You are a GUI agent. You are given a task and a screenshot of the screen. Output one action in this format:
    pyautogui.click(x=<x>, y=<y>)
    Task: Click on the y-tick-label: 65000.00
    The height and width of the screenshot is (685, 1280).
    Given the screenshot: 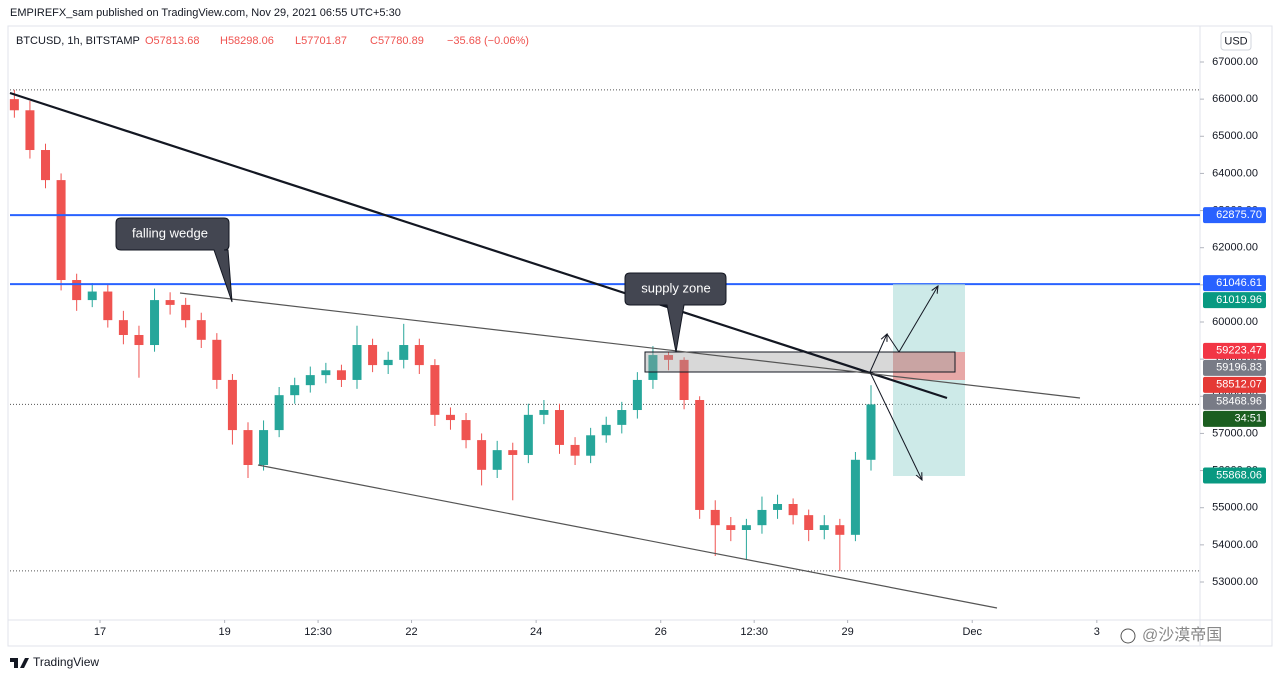 What is the action you would take?
    pyautogui.click(x=1235, y=136)
    